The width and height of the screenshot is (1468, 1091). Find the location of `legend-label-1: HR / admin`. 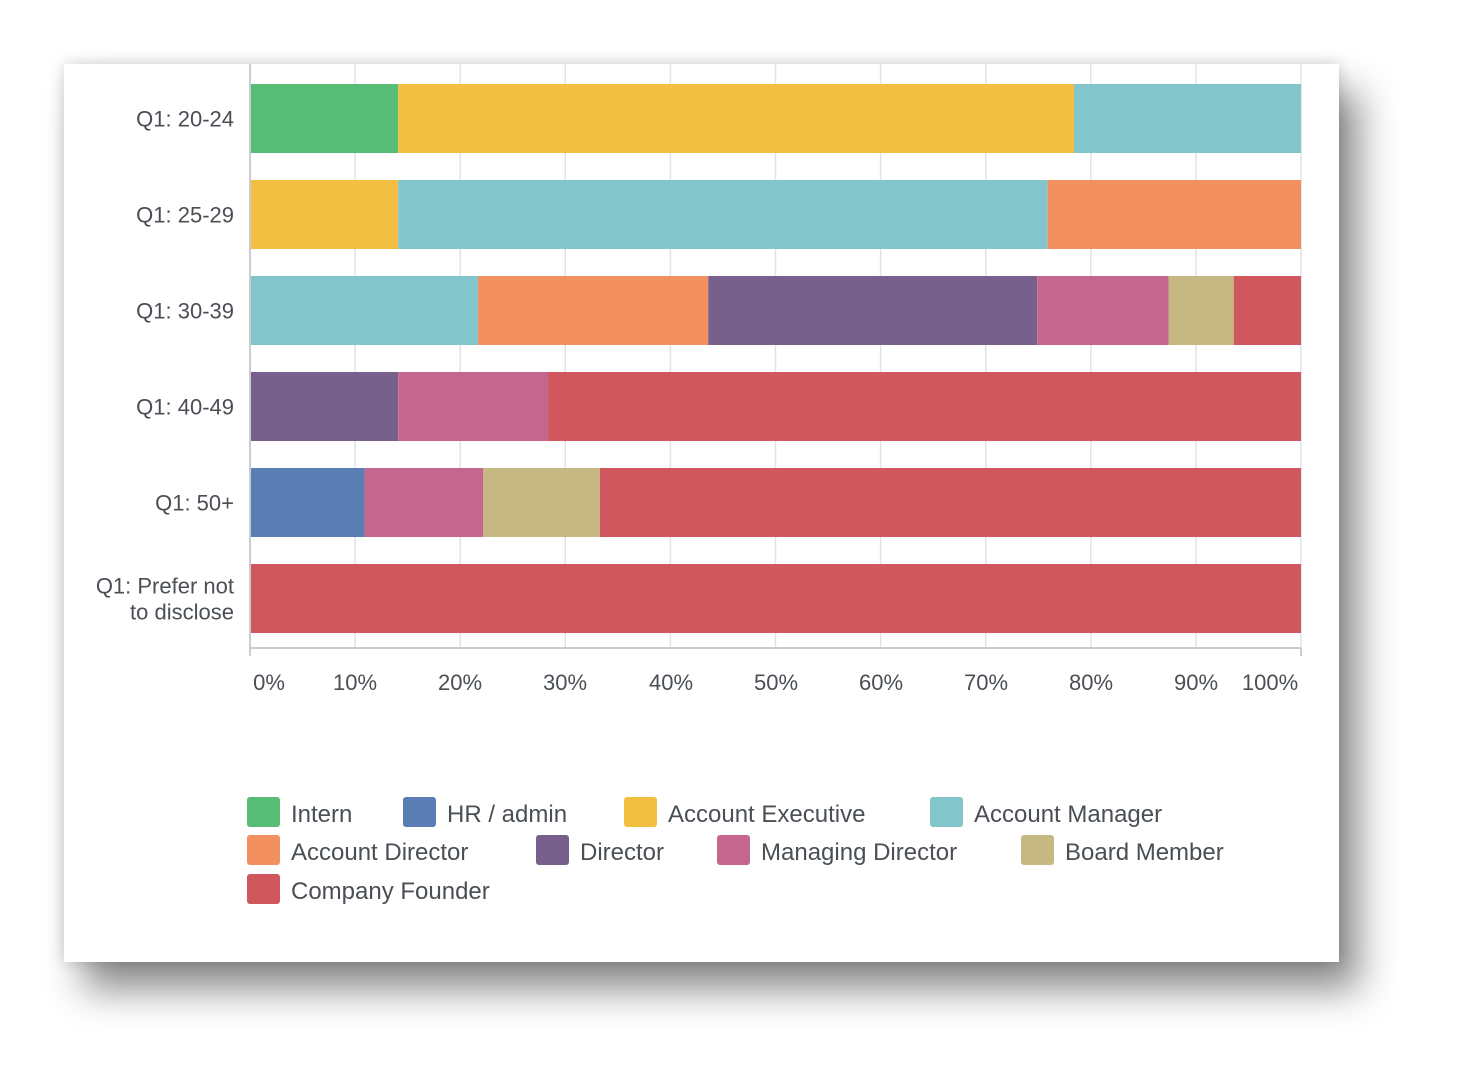

legend-label-1: HR / admin is located at coordinates (507, 814).